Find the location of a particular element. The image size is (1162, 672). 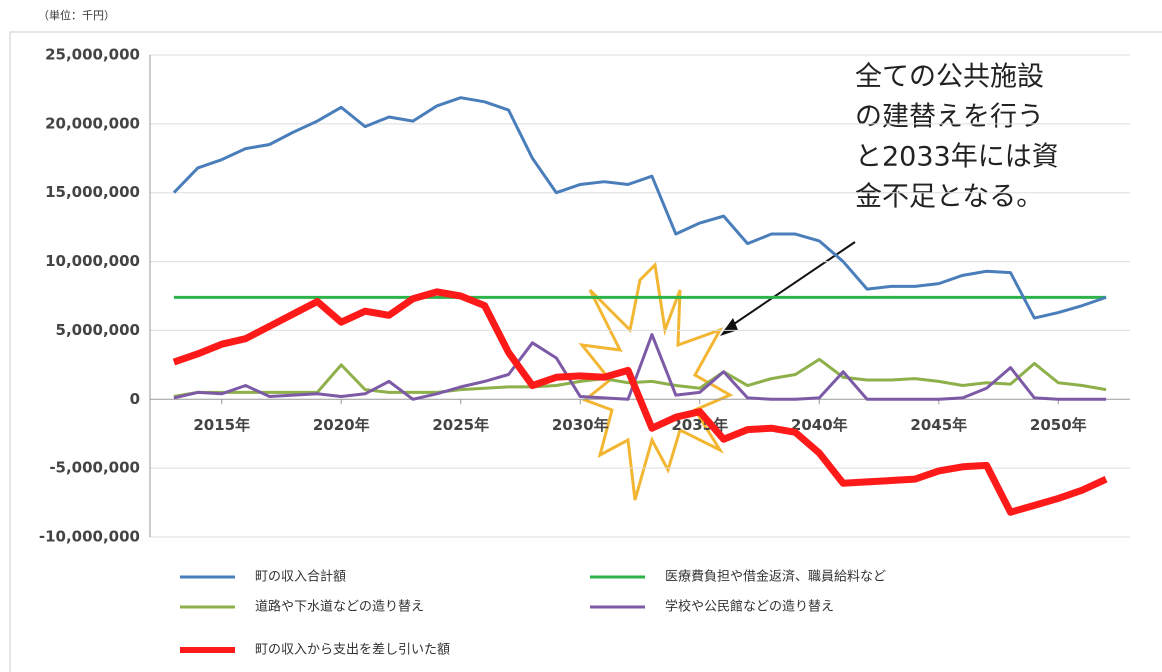

legend-label: 学校や公民館などの造り替え is located at coordinates (749, 607).